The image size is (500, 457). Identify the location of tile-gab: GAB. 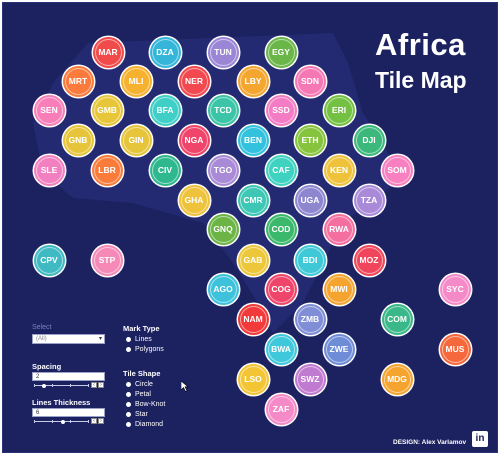
(253, 260).